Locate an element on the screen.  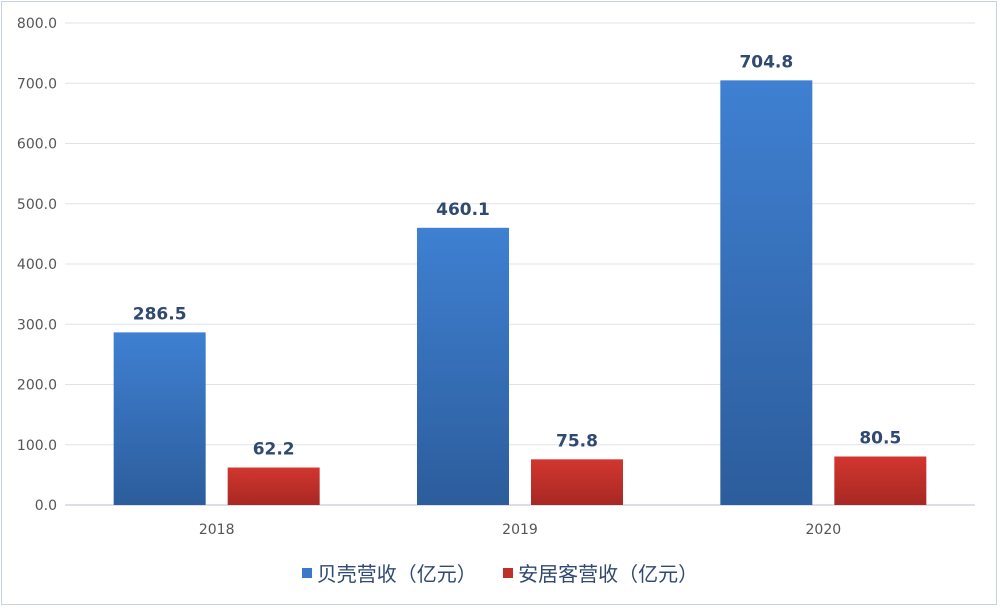
y-tick-label: 100.0 is located at coordinates (37, 446).